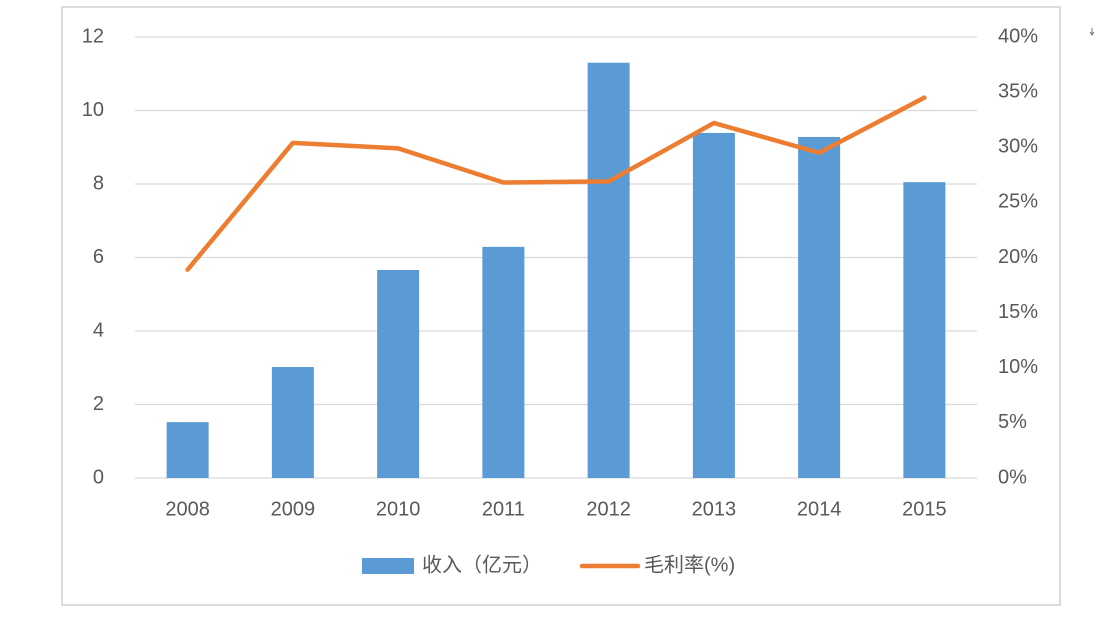 This screenshot has height=619, width=1112. What do you see at coordinates (388, 566) in the screenshot?
I see `legend-swatch` at bounding box center [388, 566].